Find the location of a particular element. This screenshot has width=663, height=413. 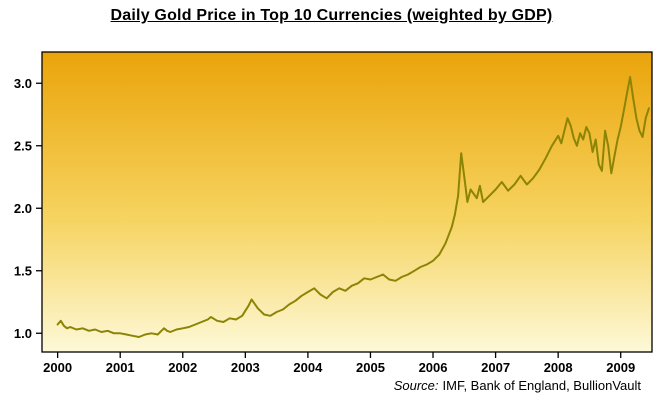

svg-text: 2009 is located at coordinates (620, 367).